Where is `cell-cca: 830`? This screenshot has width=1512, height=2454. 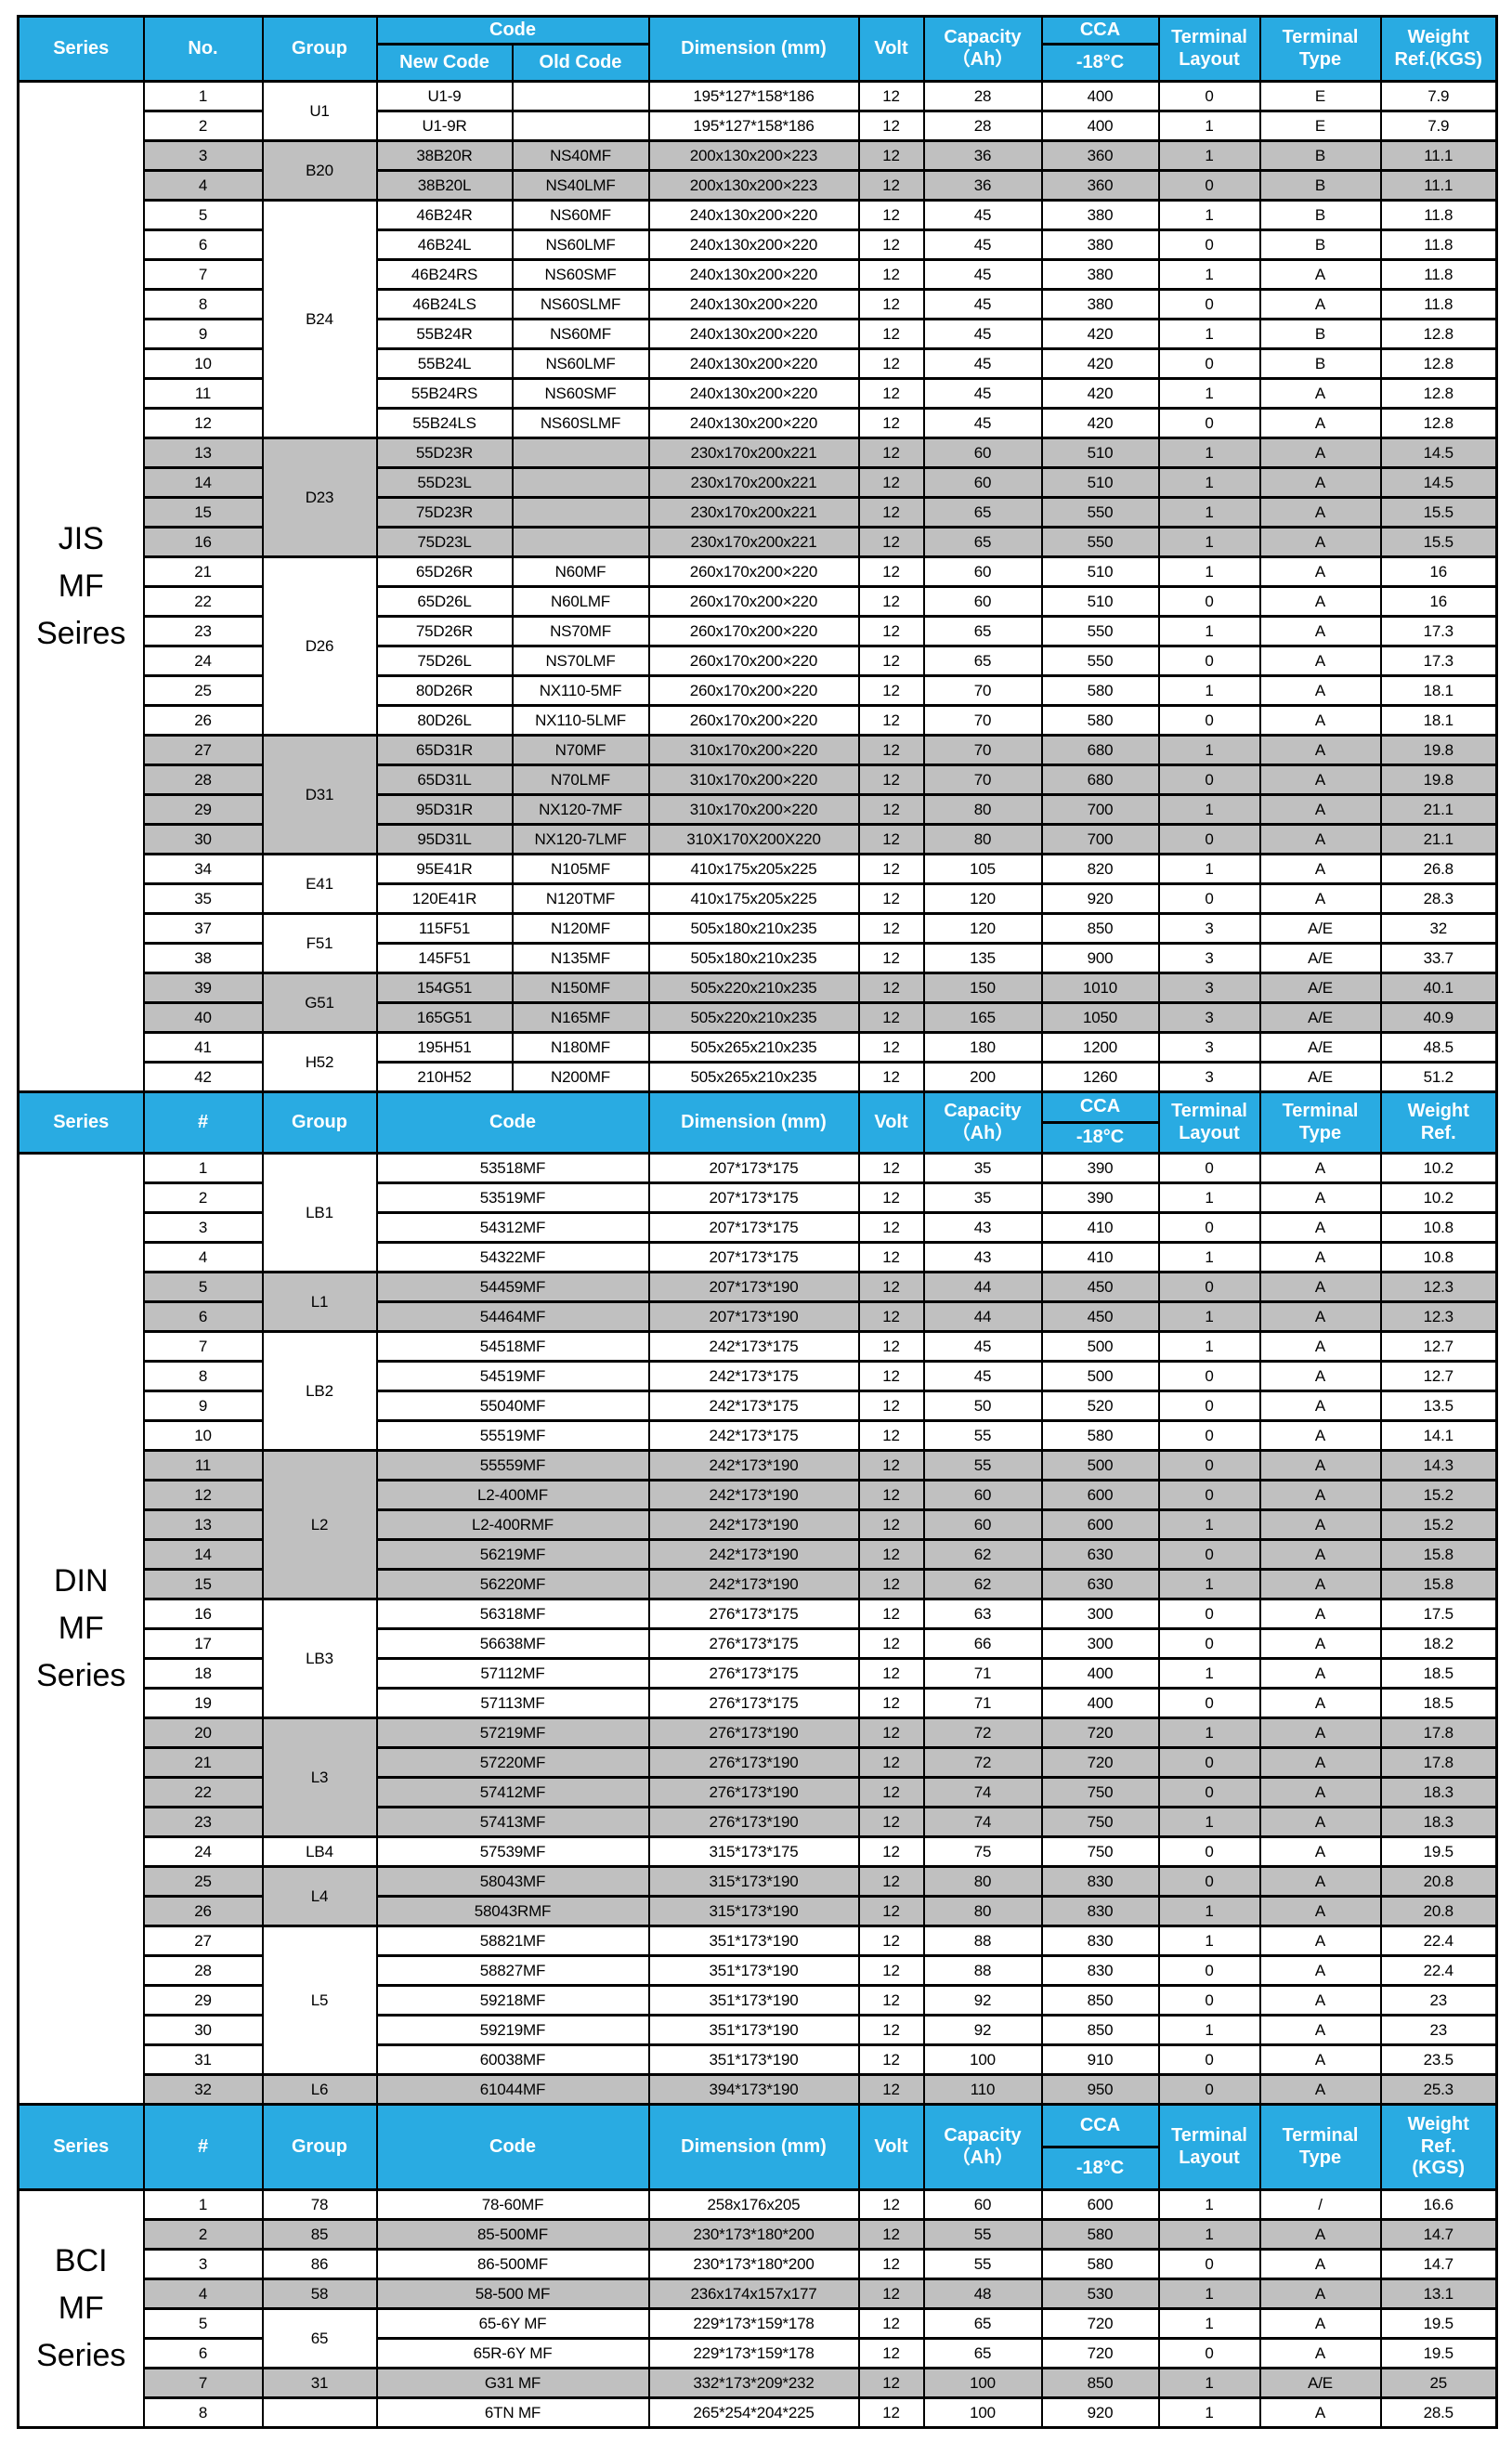 cell-cca: 830 is located at coordinates (1100, 1970).